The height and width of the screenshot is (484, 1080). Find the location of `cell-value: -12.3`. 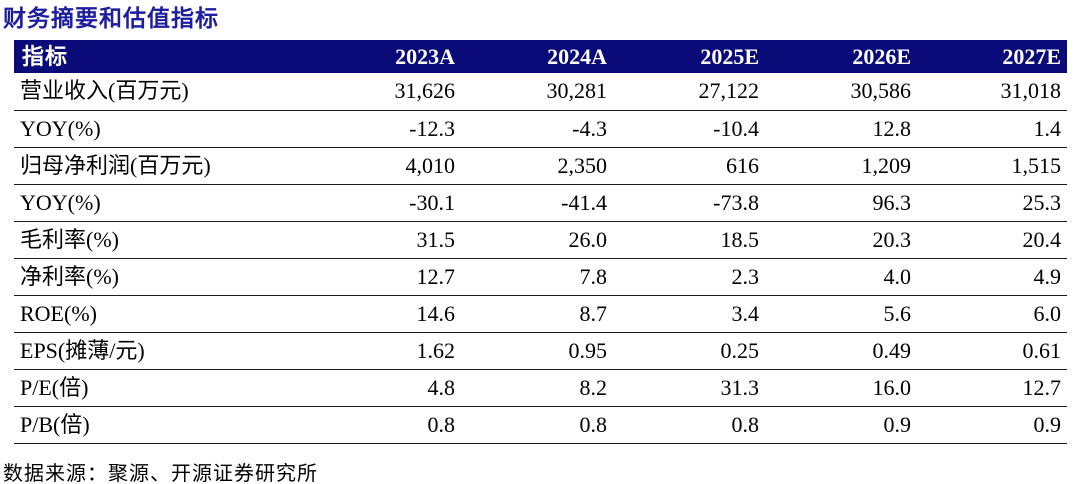

cell-value: -12.3 is located at coordinates (385, 129).